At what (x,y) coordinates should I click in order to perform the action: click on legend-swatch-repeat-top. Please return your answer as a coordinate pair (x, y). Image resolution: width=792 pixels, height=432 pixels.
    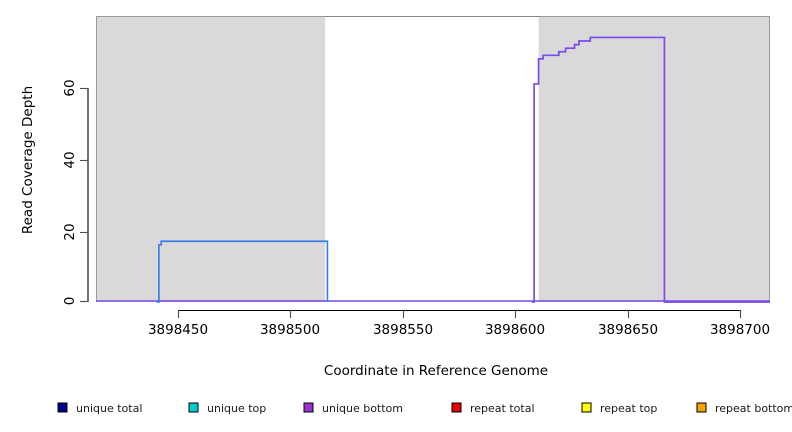
    Looking at the image, I should click on (586, 407).